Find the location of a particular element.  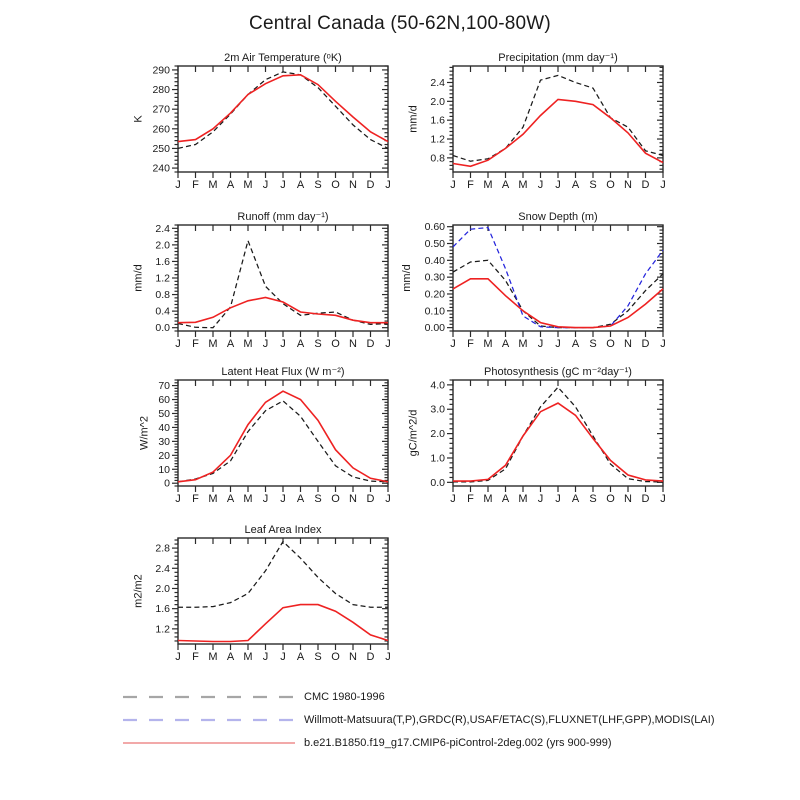

snow-depth-y-tick-label: 0.60 is located at coordinates (435, 227).